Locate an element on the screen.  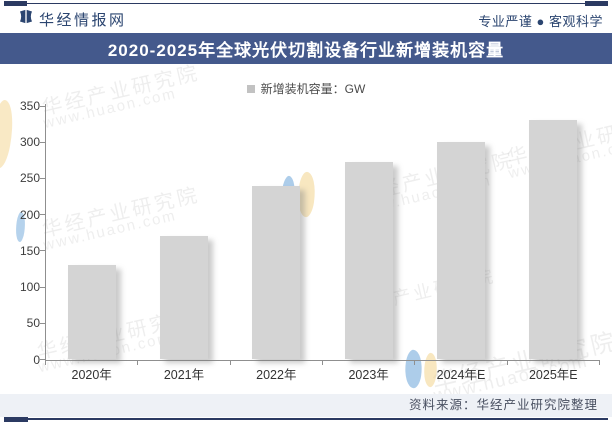
y-axis-tick-label: 200 is located at coordinates (29, 214).